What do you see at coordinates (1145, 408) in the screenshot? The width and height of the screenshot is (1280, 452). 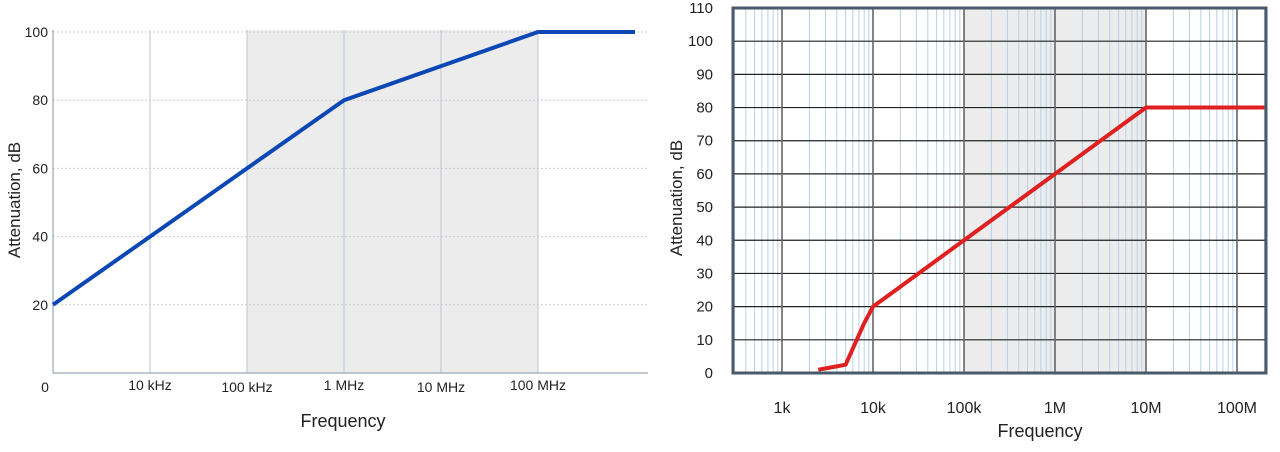 I see `right-x-tick-label: 10M` at bounding box center [1145, 408].